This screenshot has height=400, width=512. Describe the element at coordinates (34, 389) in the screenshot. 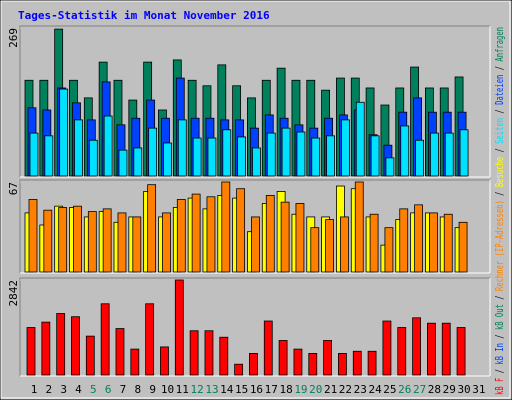

I see `x-tick-label: 1` at that location.